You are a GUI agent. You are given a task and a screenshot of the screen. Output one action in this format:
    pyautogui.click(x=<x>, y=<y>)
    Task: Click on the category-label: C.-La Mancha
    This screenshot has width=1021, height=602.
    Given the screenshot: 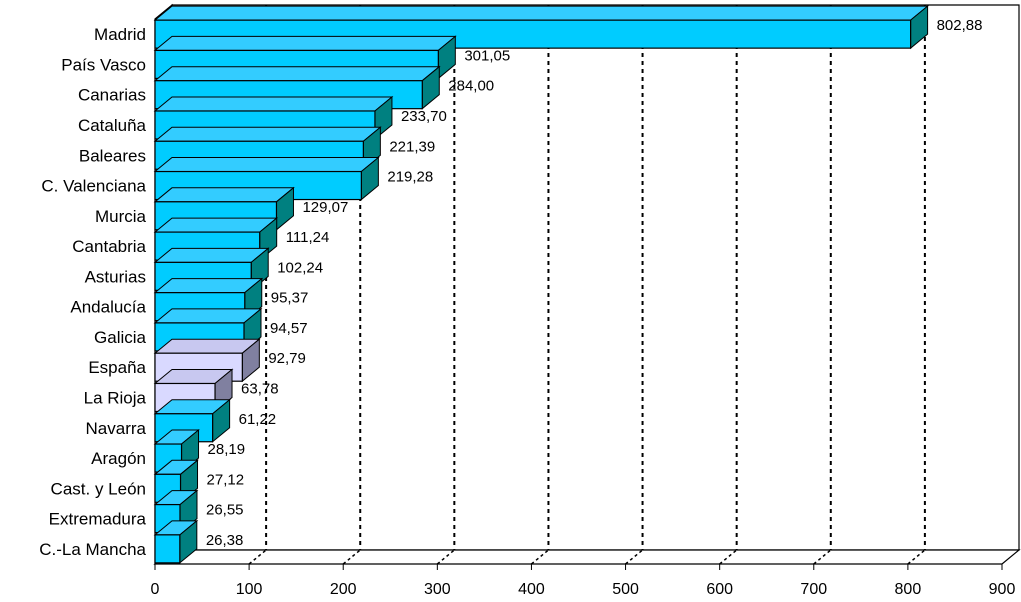 What is the action you would take?
    pyautogui.click(x=92, y=549)
    